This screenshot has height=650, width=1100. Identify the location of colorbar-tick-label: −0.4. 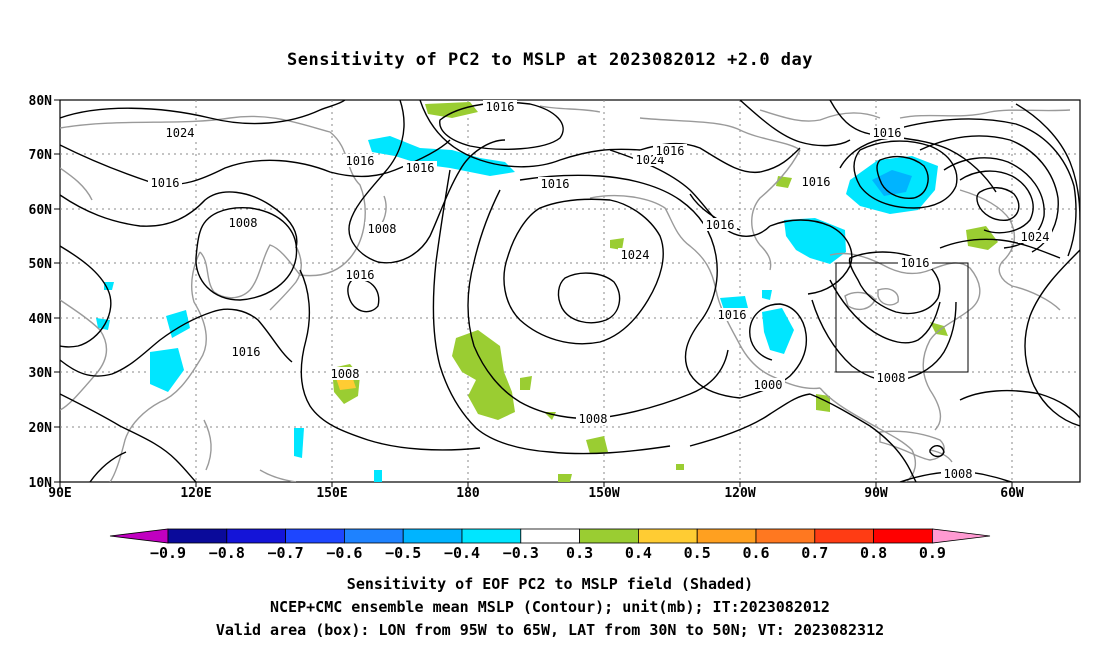
(462, 553).